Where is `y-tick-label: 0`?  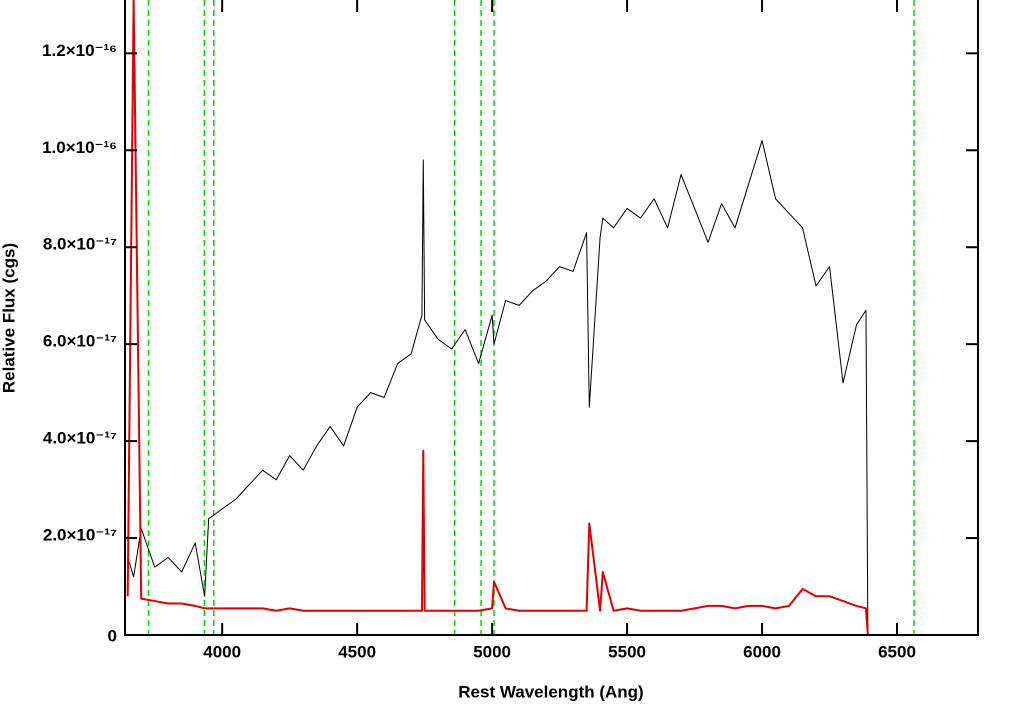 y-tick-label: 0 is located at coordinates (112, 635).